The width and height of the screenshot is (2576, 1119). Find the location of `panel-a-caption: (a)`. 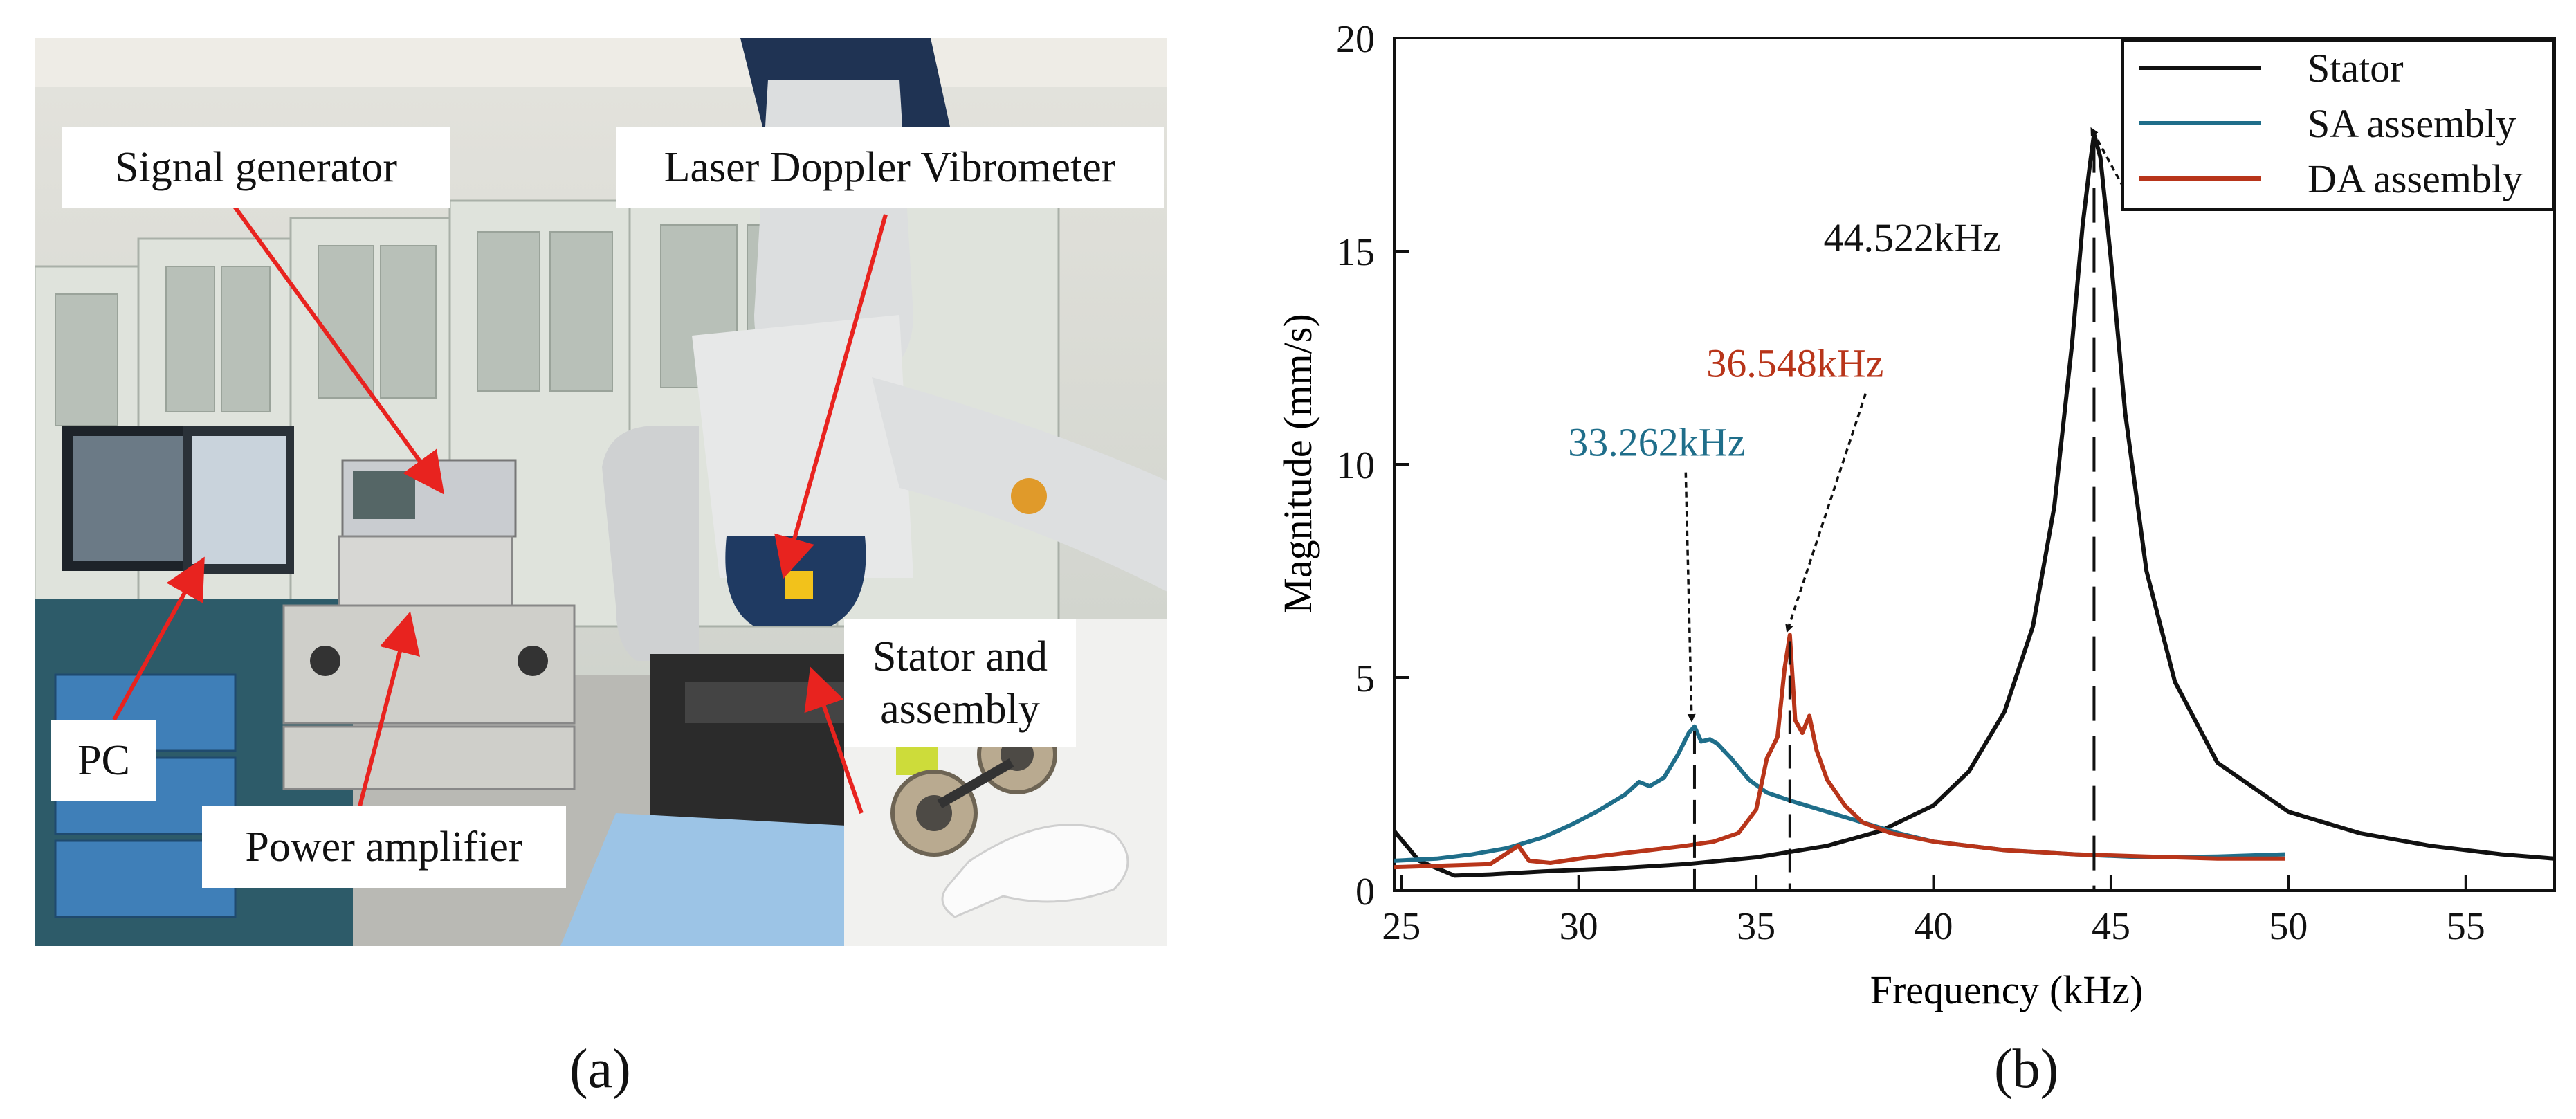

panel-a-caption: (a) is located at coordinates (600, 1069).